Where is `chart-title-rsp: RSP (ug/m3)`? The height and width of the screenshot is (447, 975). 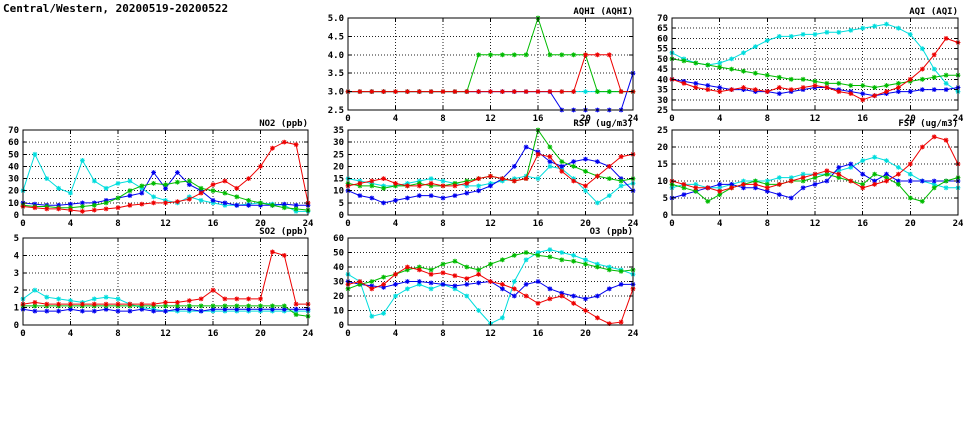 chart-title-rsp: RSP (ug/m3) is located at coordinates (603, 124).